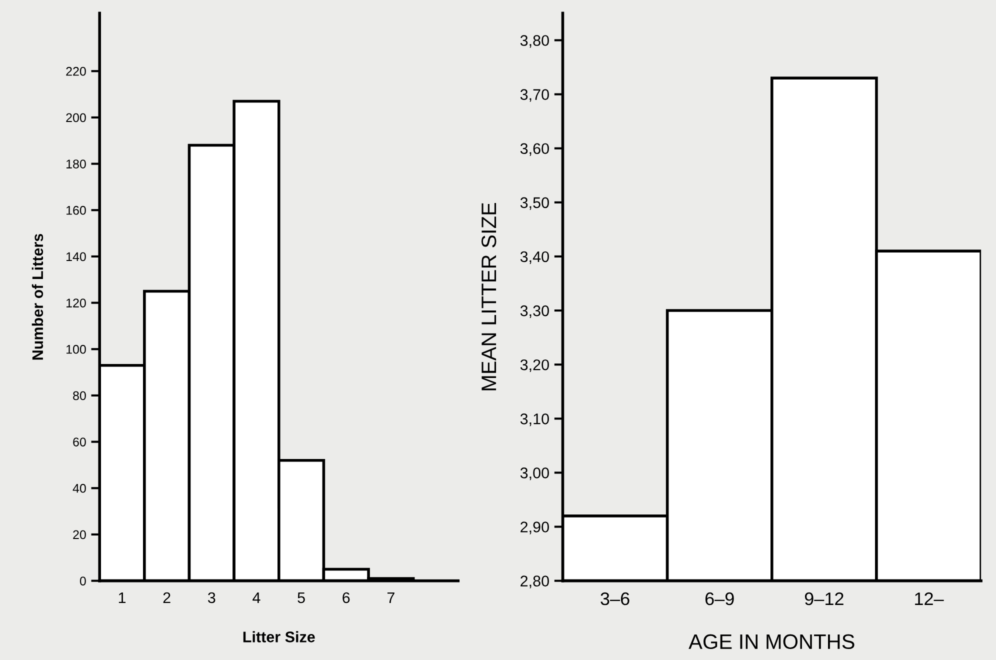 The image size is (996, 660). Describe the element at coordinates (38, 297) in the screenshot. I see `y-axis-title: Number of Litters` at that location.